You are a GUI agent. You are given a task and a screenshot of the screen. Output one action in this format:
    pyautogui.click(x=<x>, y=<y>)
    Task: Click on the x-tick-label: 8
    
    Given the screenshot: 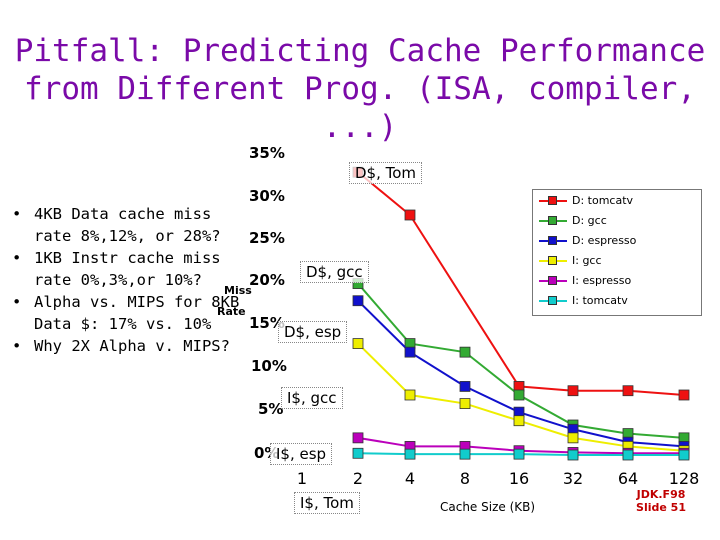 What is the action you would take?
    pyautogui.click(x=465, y=478)
    